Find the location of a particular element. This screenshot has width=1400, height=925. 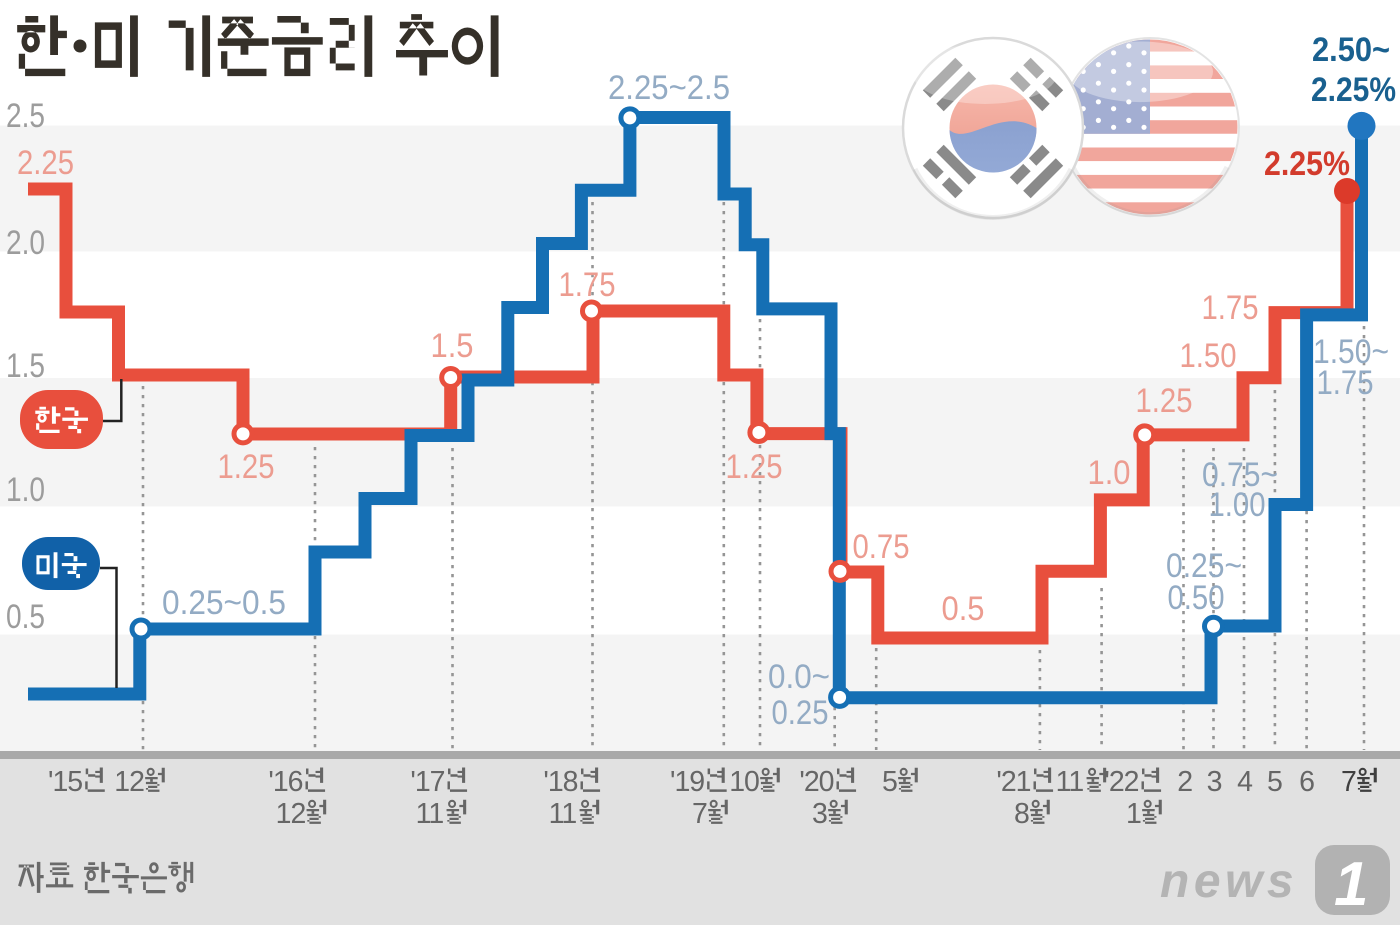

svg-text: 10 is located at coordinates (744, 782).